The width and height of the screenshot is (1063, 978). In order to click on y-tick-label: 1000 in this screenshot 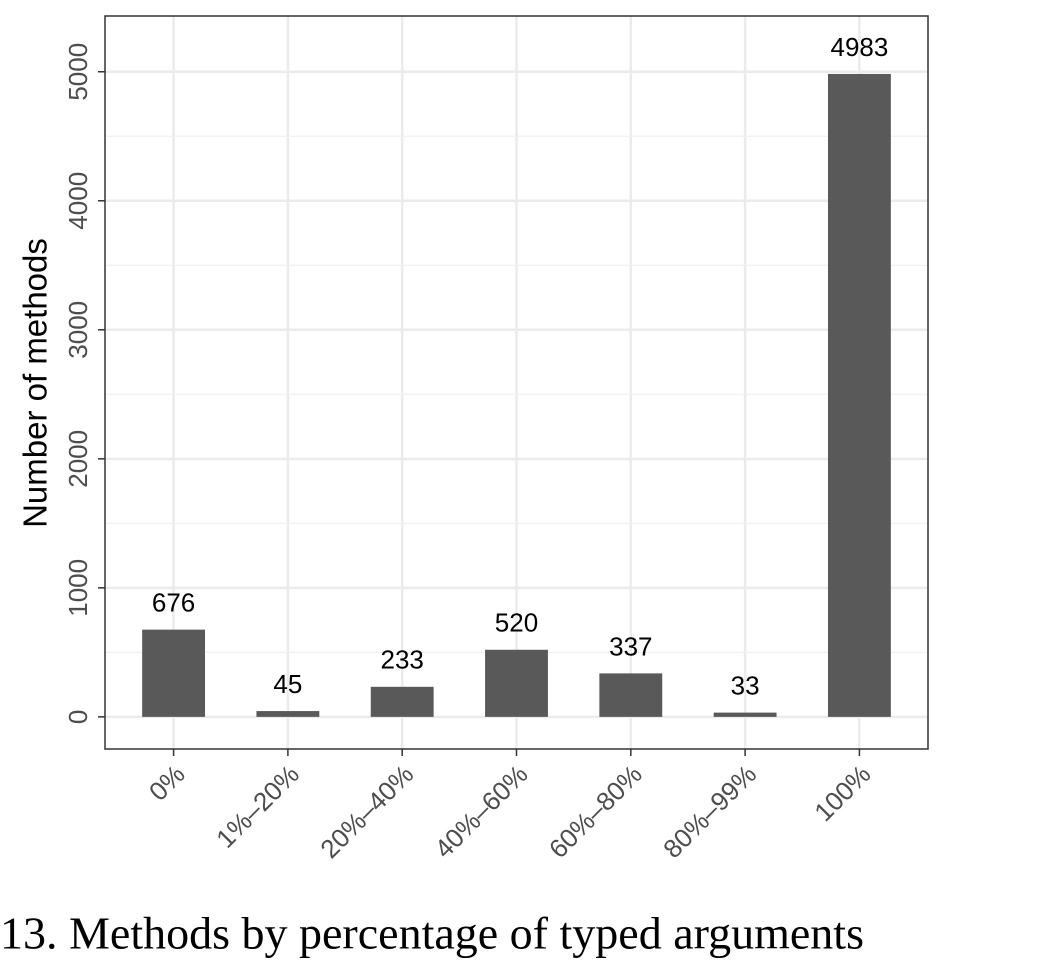, I will do `click(78, 588)`.